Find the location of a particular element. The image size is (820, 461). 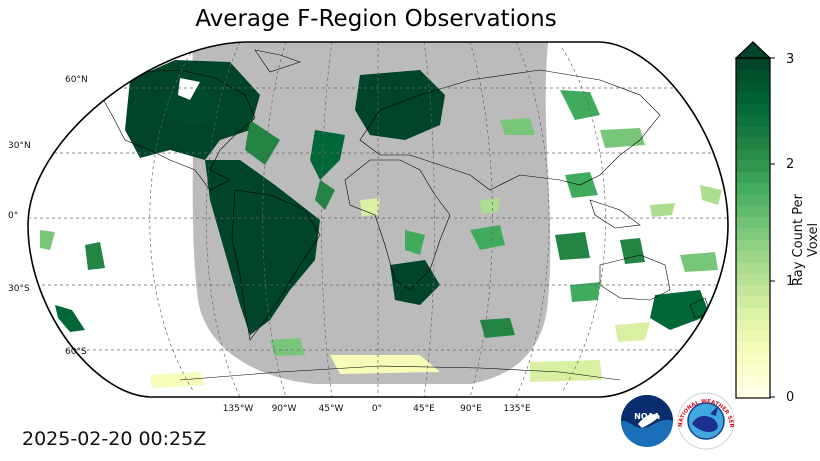

nws-logo: NATIONAL WEATHER SERVICE is located at coordinates (705, 421).